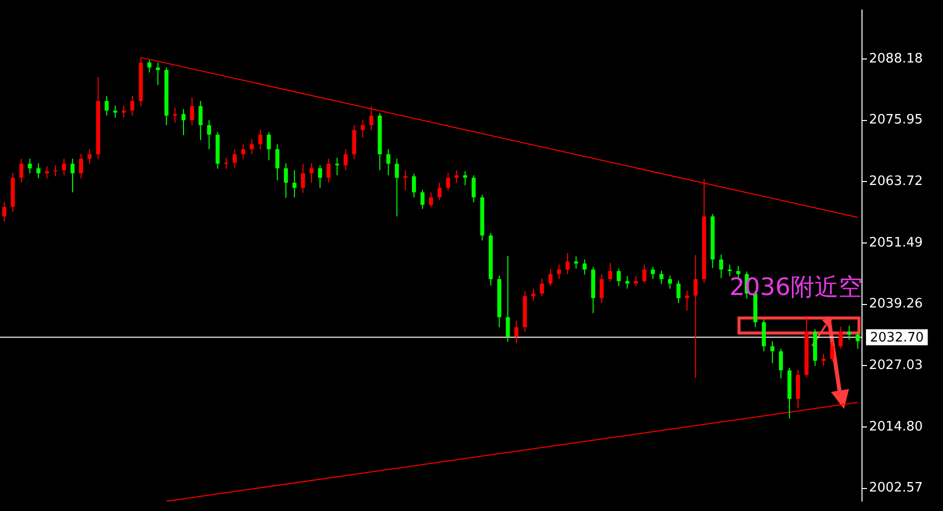 Image resolution: width=943 pixels, height=511 pixels. What do you see at coordinates (896, 242) in the screenshot?
I see `y-tick-label: 2051.49` at bounding box center [896, 242].